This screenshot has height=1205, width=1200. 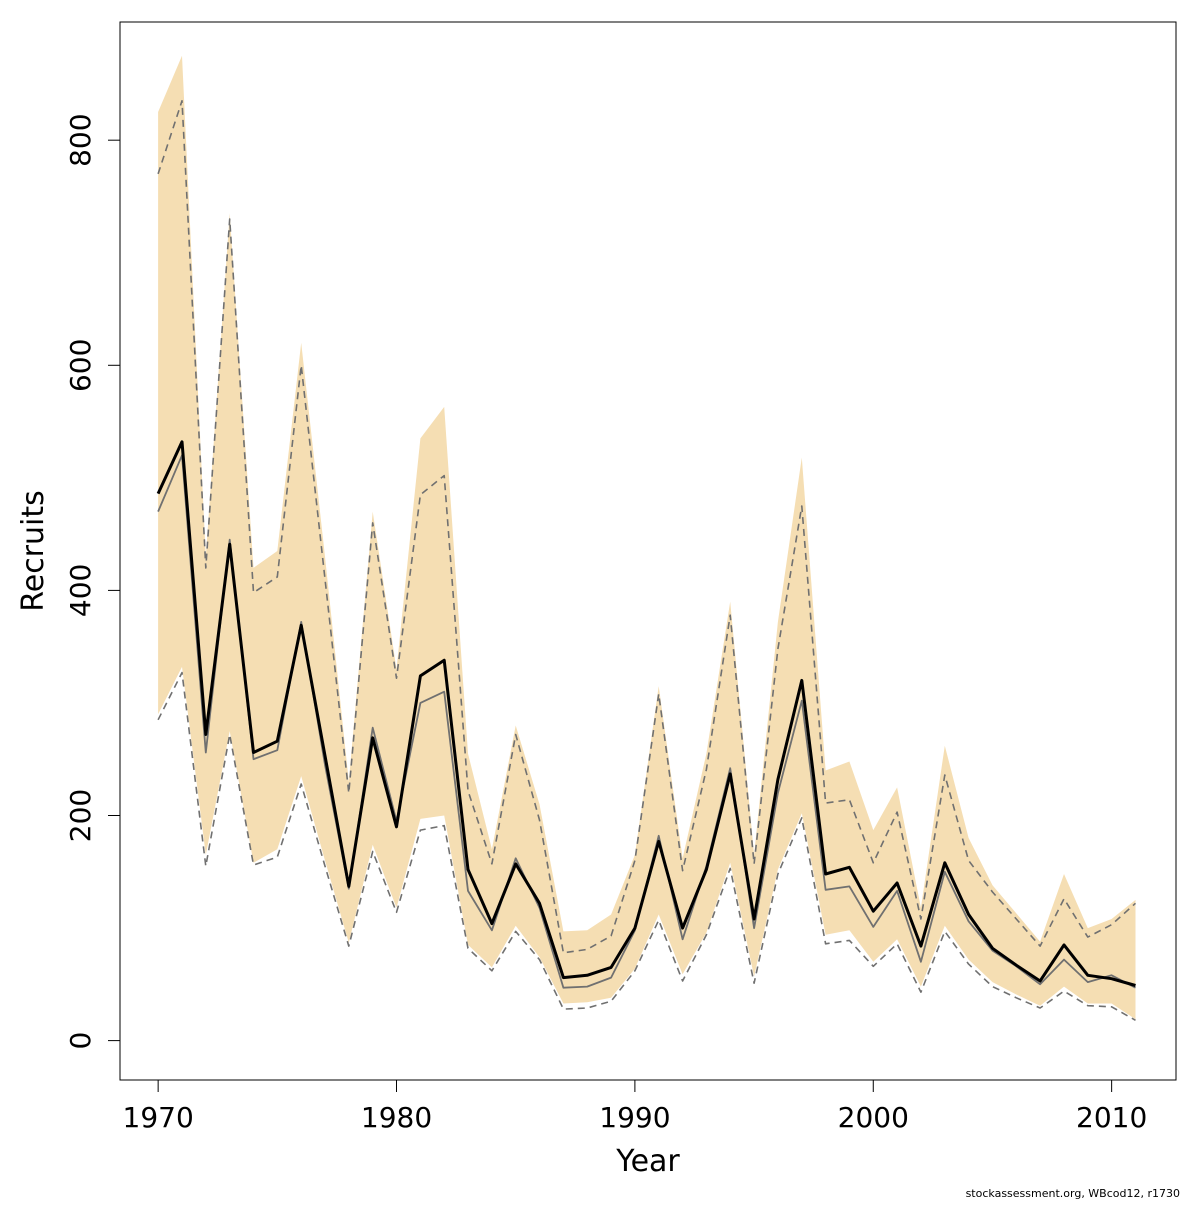 What do you see at coordinates (634, 1117) in the screenshot?
I see `x-tick-label: 1990` at bounding box center [634, 1117].